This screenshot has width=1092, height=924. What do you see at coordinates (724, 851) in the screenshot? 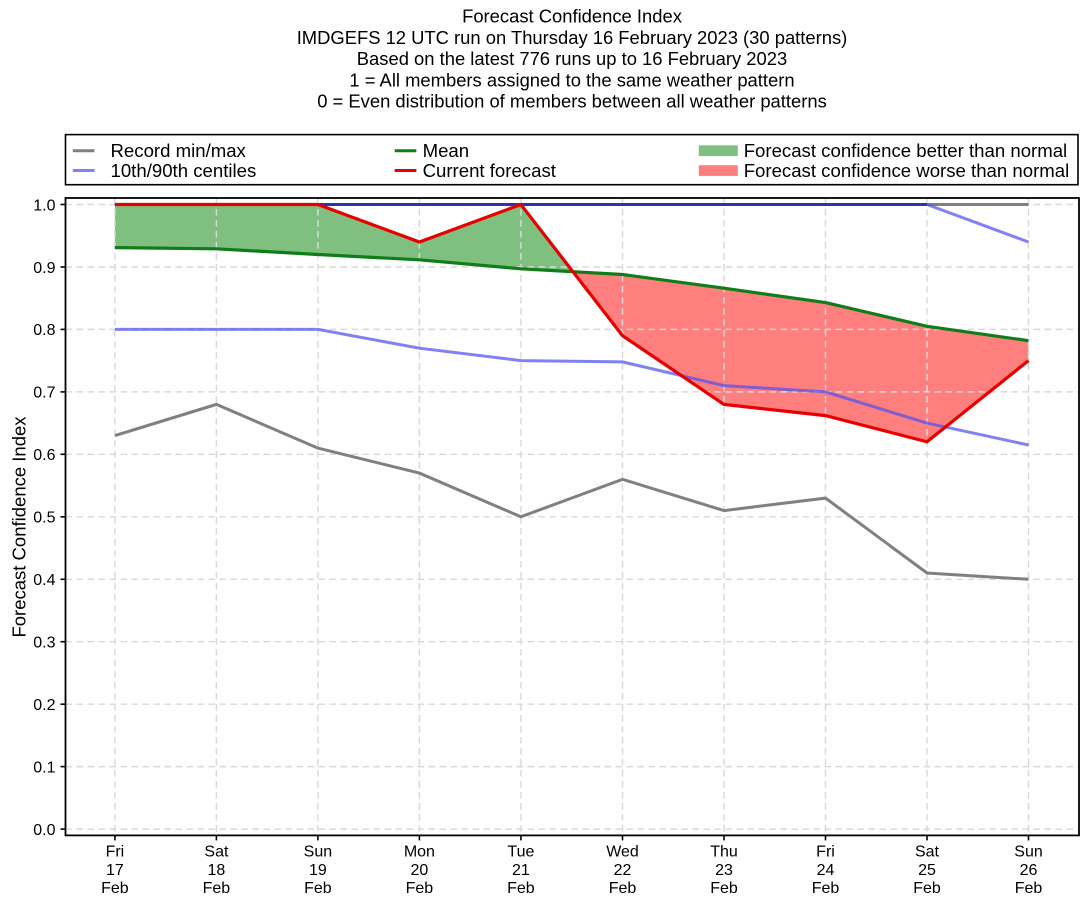
I see `svg-text: Thu` at bounding box center [724, 851].